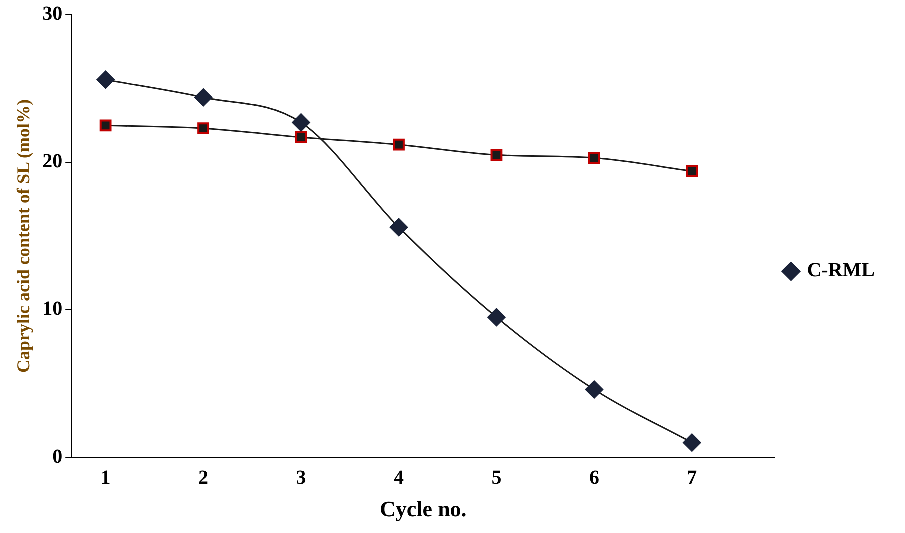 This screenshot has height=533, width=905. Describe the element at coordinates (57, 457) in the screenshot. I see `y-tick-label: 0` at that location.